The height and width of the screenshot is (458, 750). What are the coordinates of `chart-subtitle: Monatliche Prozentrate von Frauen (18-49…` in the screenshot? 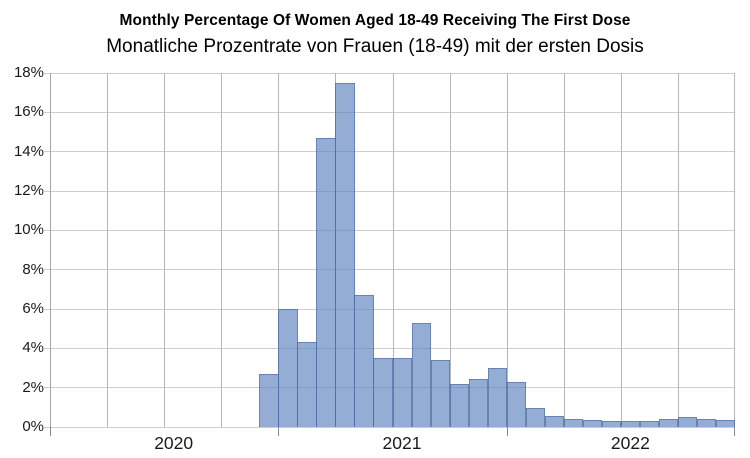 It's located at (375, 46).